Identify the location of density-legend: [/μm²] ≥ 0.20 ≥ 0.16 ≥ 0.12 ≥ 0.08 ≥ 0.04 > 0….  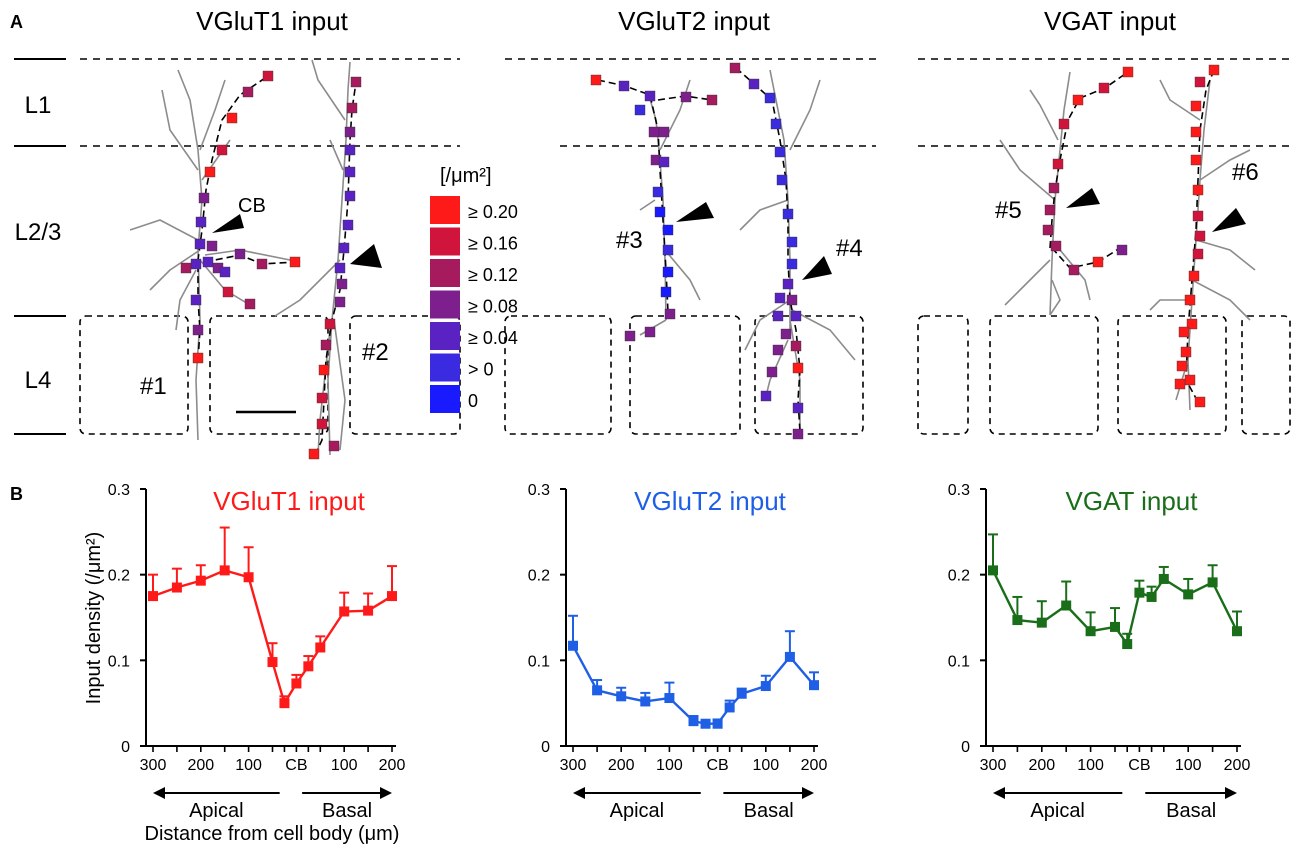
(474, 289).